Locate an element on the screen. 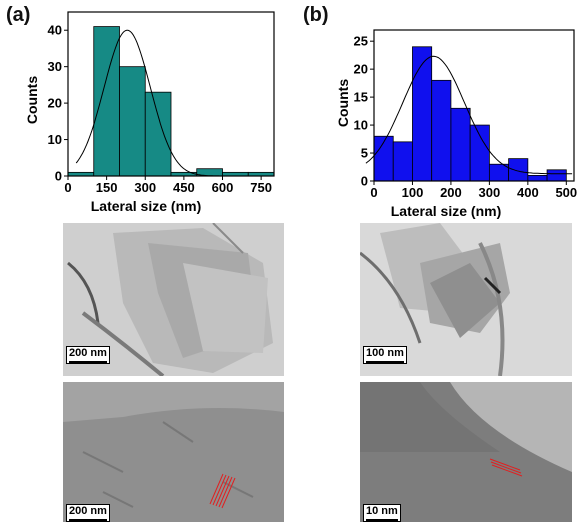 The width and height of the screenshot is (577, 525). histogram-a-bars is located at coordinates (171, 101).